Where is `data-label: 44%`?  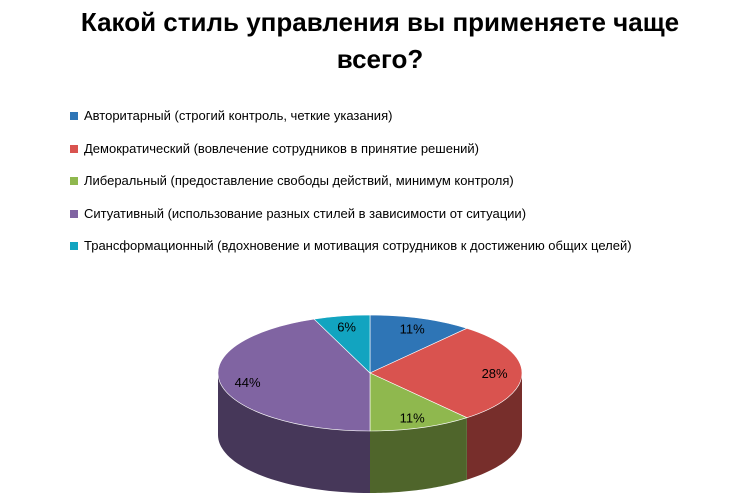
data-label: 44% is located at coordinates (248, 382).